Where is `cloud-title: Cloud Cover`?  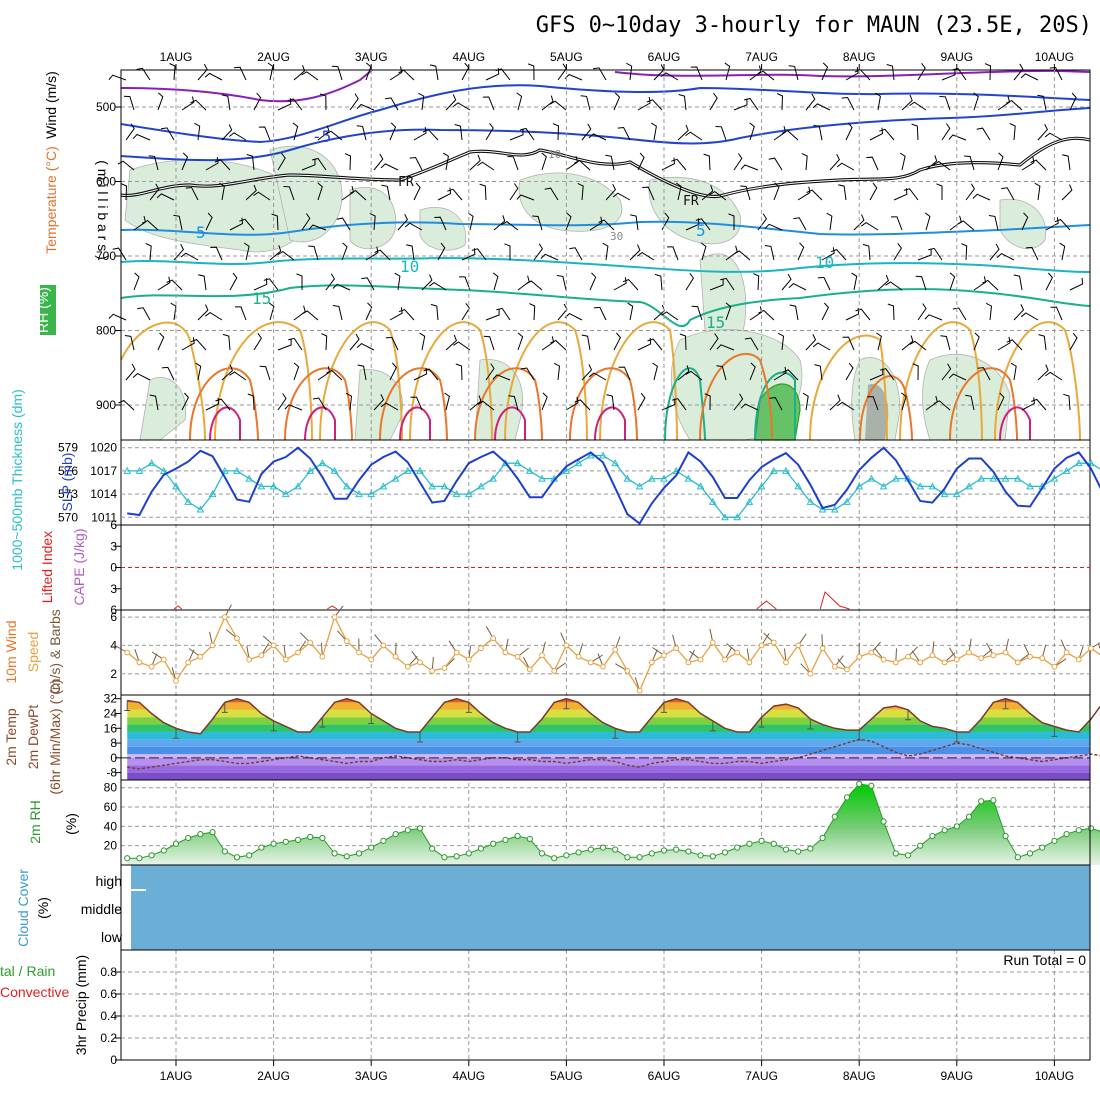
cloud-title: Cloud Cover is located at coordinates (23, 908).